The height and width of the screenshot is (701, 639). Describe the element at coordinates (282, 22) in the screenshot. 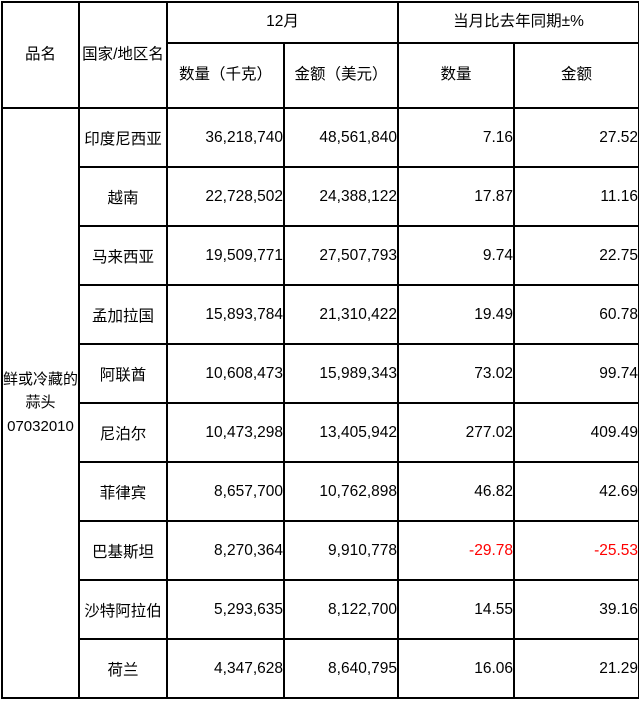

I see `header-month-group: 12月` at that location.